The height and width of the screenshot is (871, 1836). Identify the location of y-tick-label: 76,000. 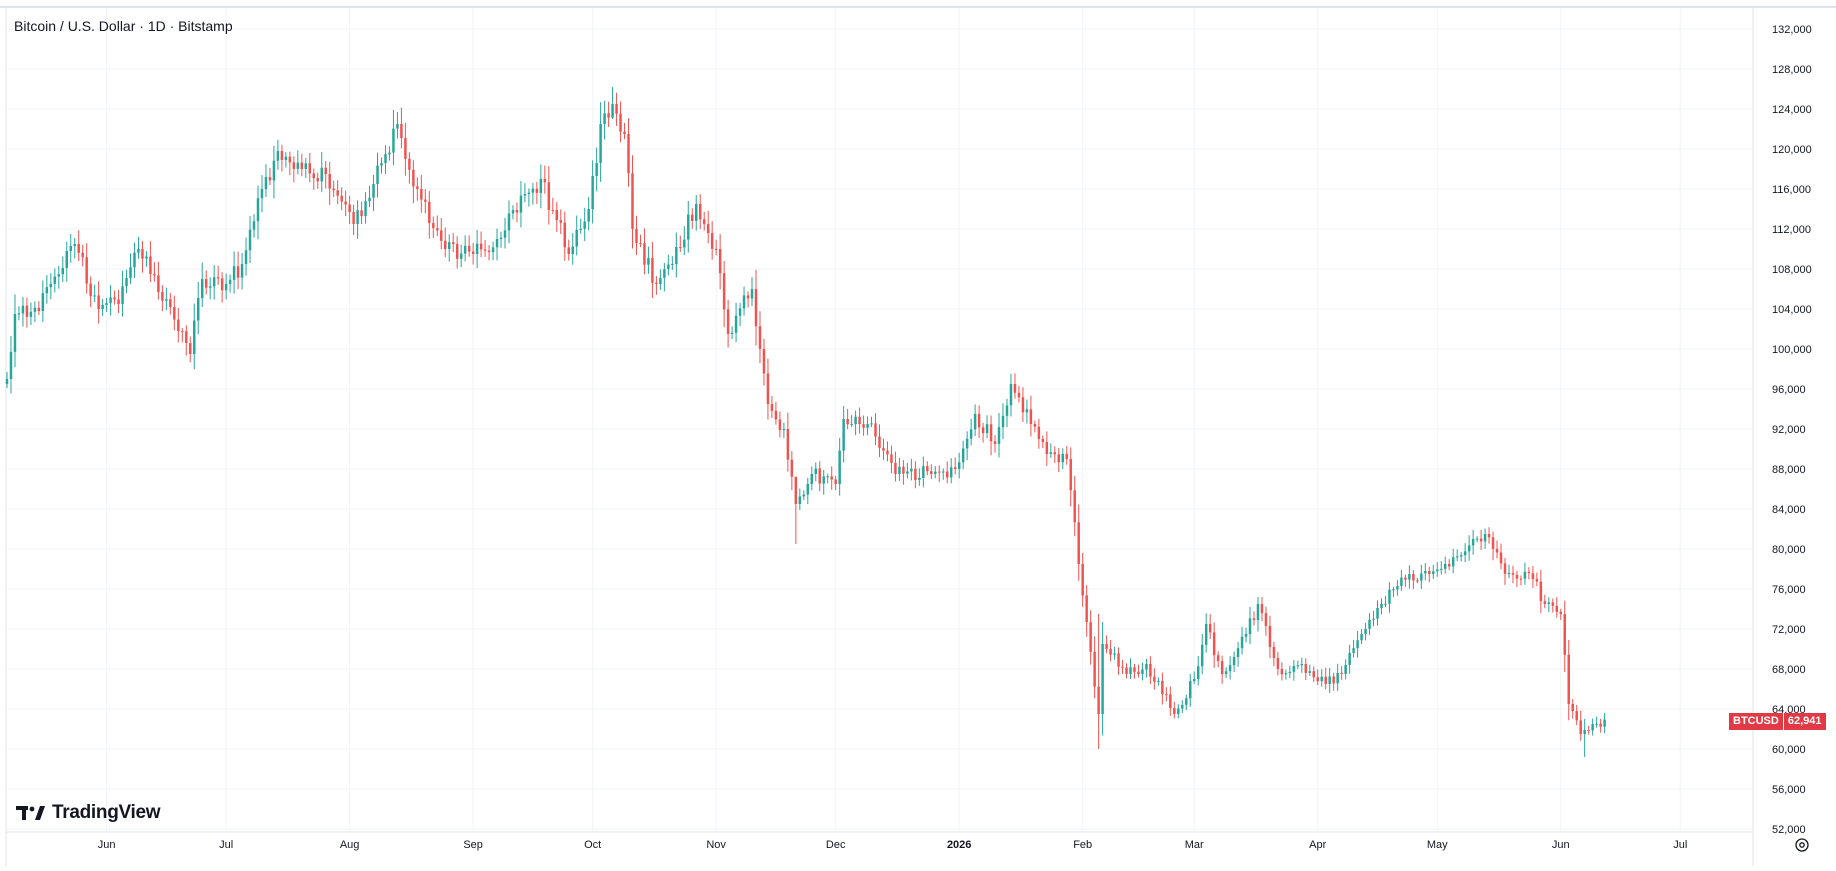
(1789, 590).